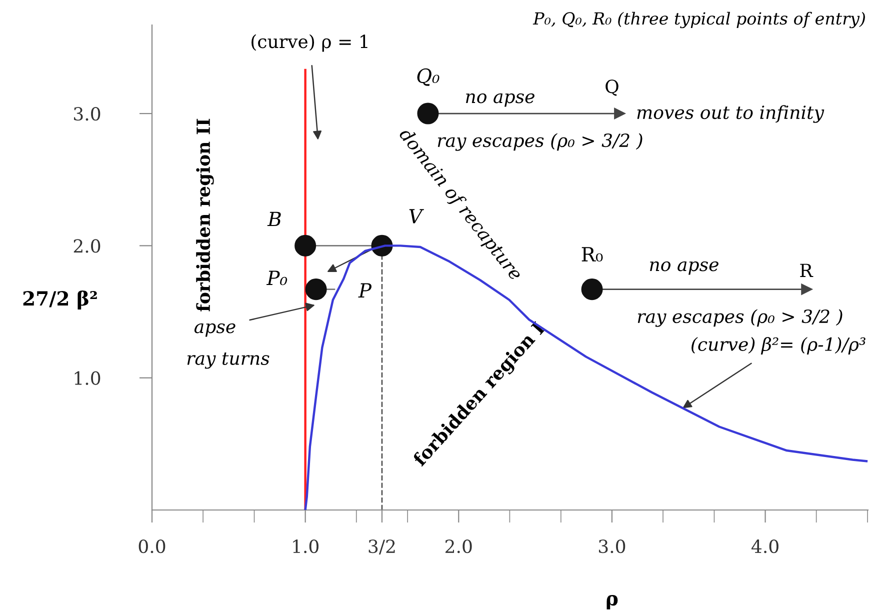 This screenshot has height=612, width=870. What do you see at coordinates (87, 114) in the screenshot?
I see `y-tick-label: 3.0` at bounding box center [87, 114].